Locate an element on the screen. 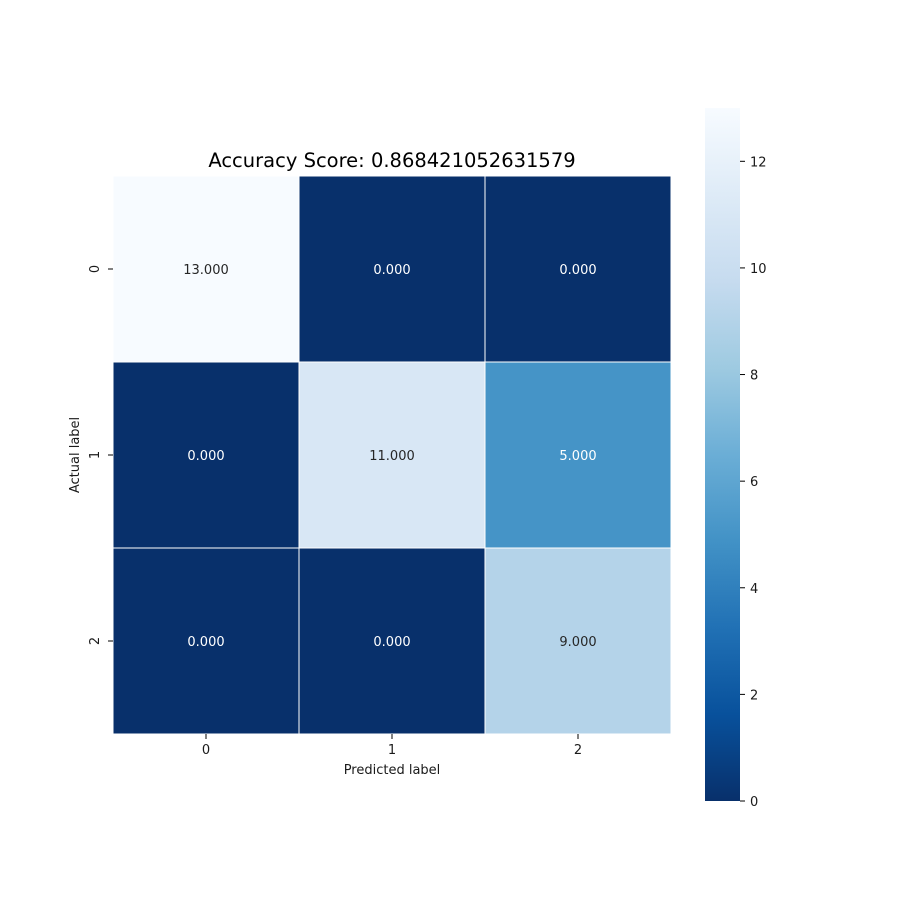 The width and height of the screenshot is (900, 900). x-axis-ticks: 0 1 2 is located at coordinates (392, 746).